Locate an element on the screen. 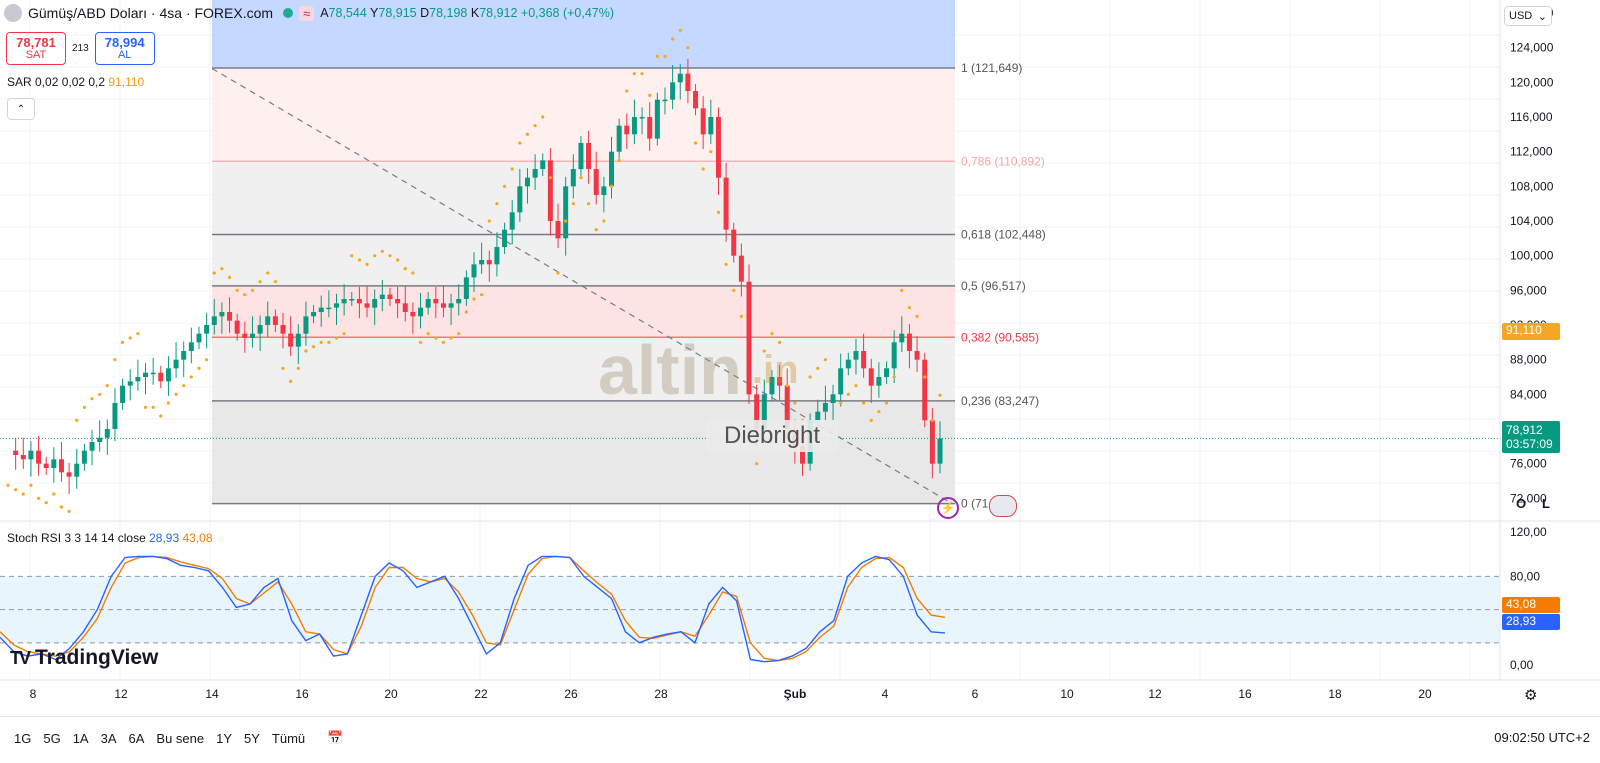  gear-icon: ⚙ is located at coordinates (1531, 695).